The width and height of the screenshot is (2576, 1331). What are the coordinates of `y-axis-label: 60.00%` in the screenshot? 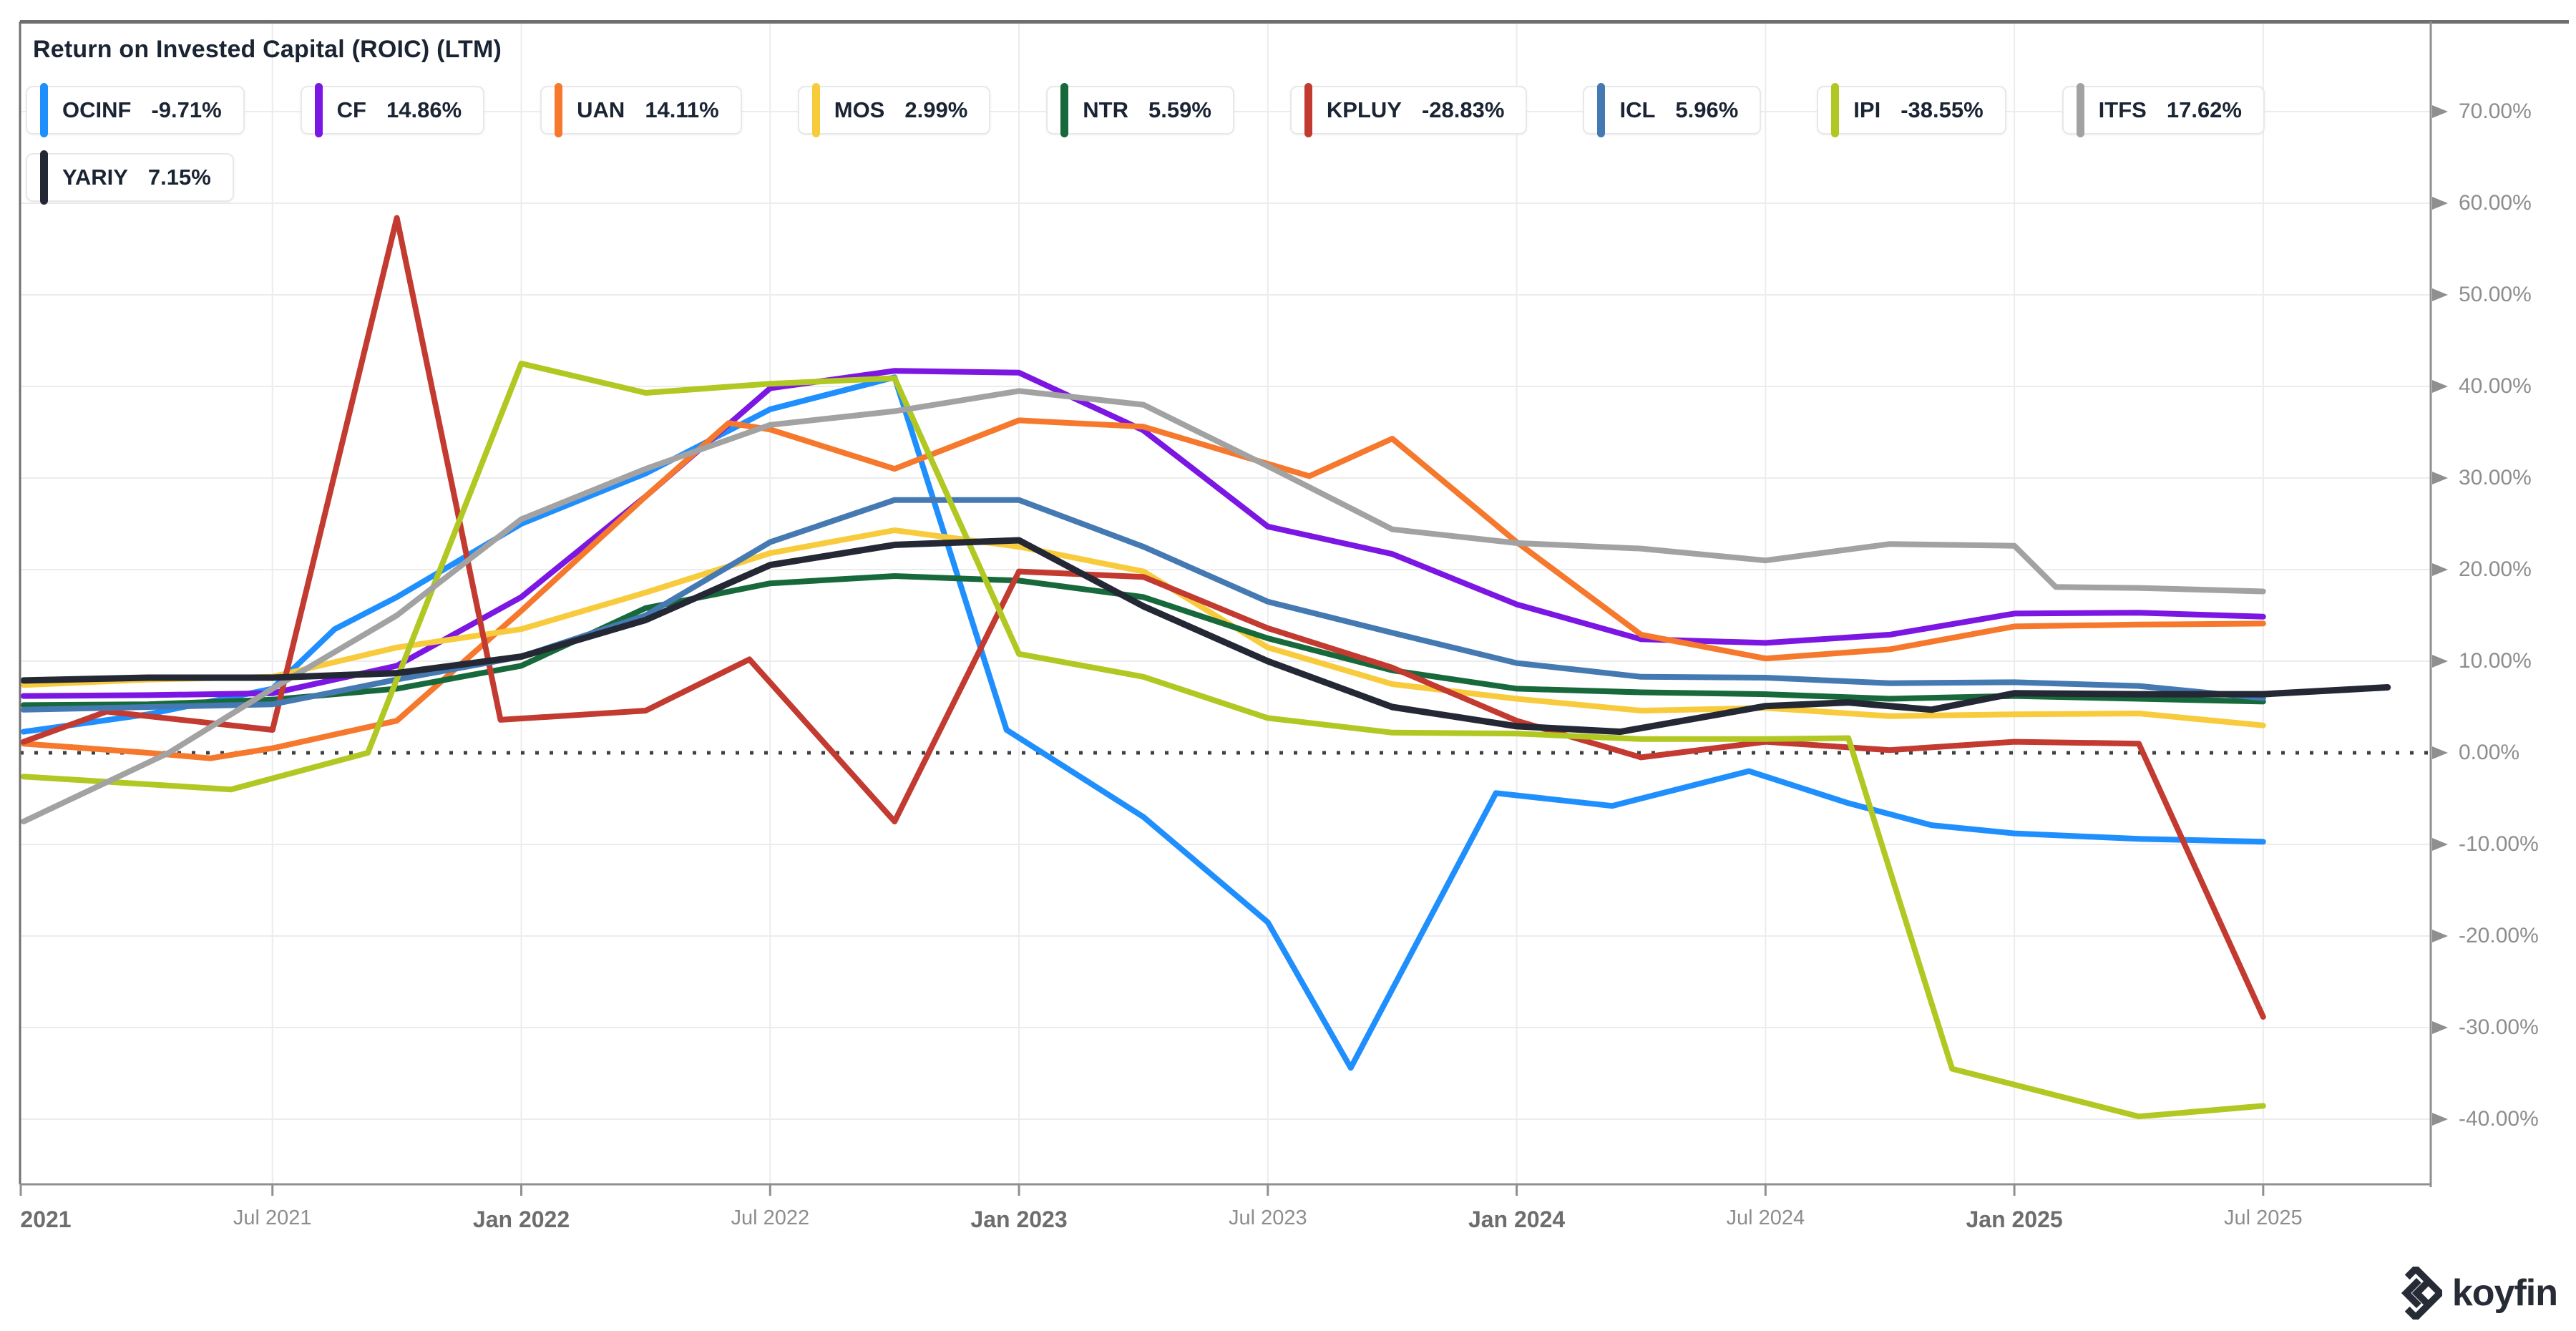 It's located at (2495, 203).